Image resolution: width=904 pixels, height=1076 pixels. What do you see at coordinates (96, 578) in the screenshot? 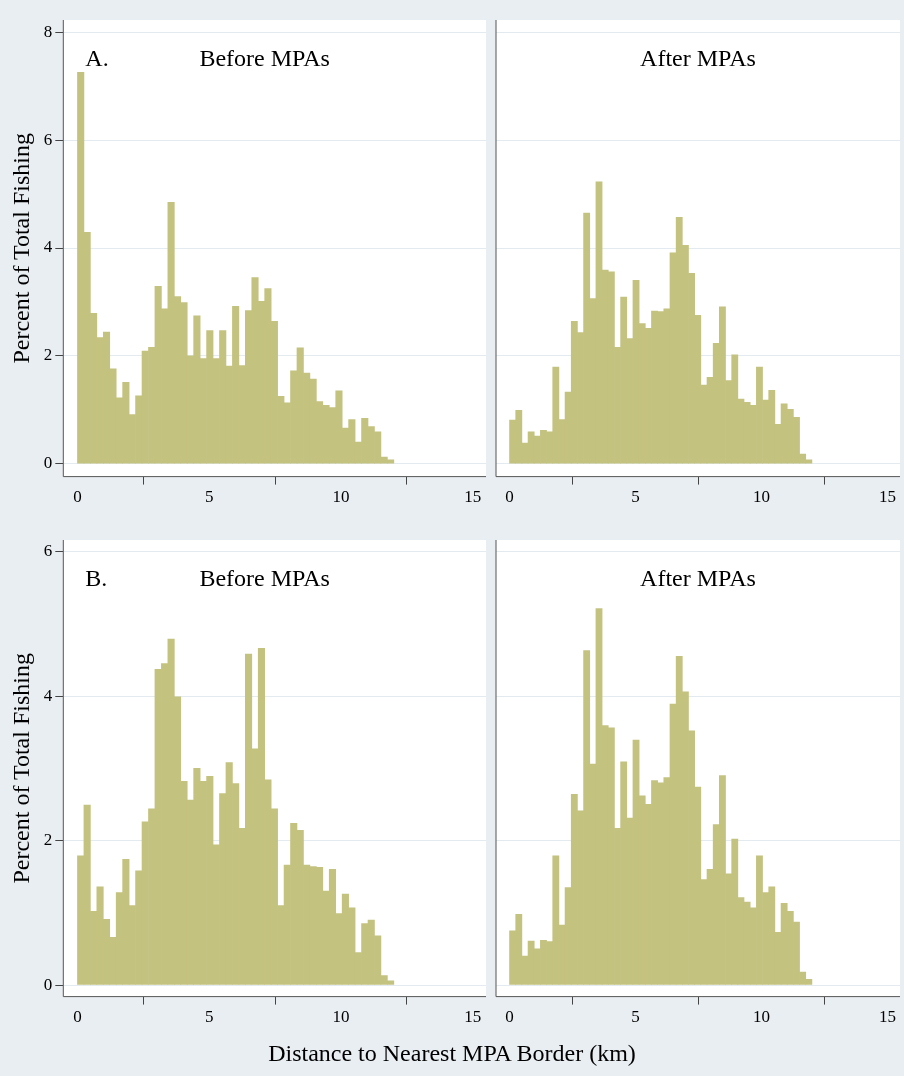
I see `annotation: B.` at bounding box center [96, 578].